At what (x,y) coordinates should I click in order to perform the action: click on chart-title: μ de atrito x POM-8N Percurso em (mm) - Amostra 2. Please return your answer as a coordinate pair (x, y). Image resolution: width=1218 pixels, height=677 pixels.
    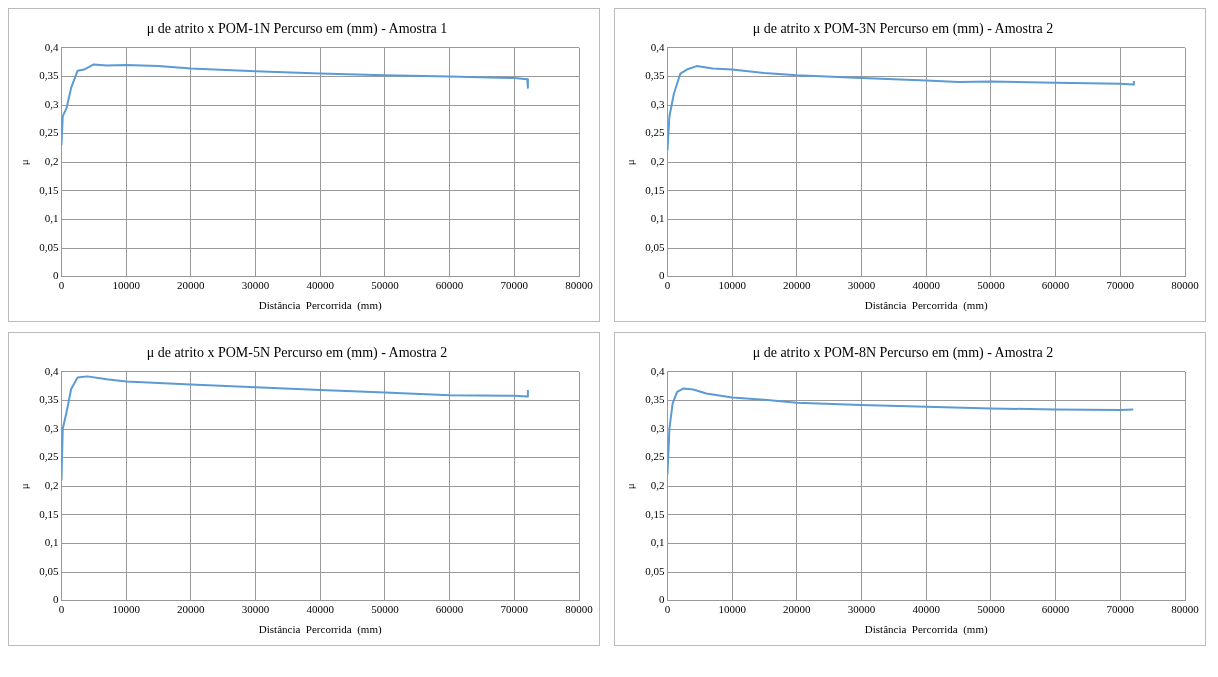
    Looking at the image, I should click on (903, 353).